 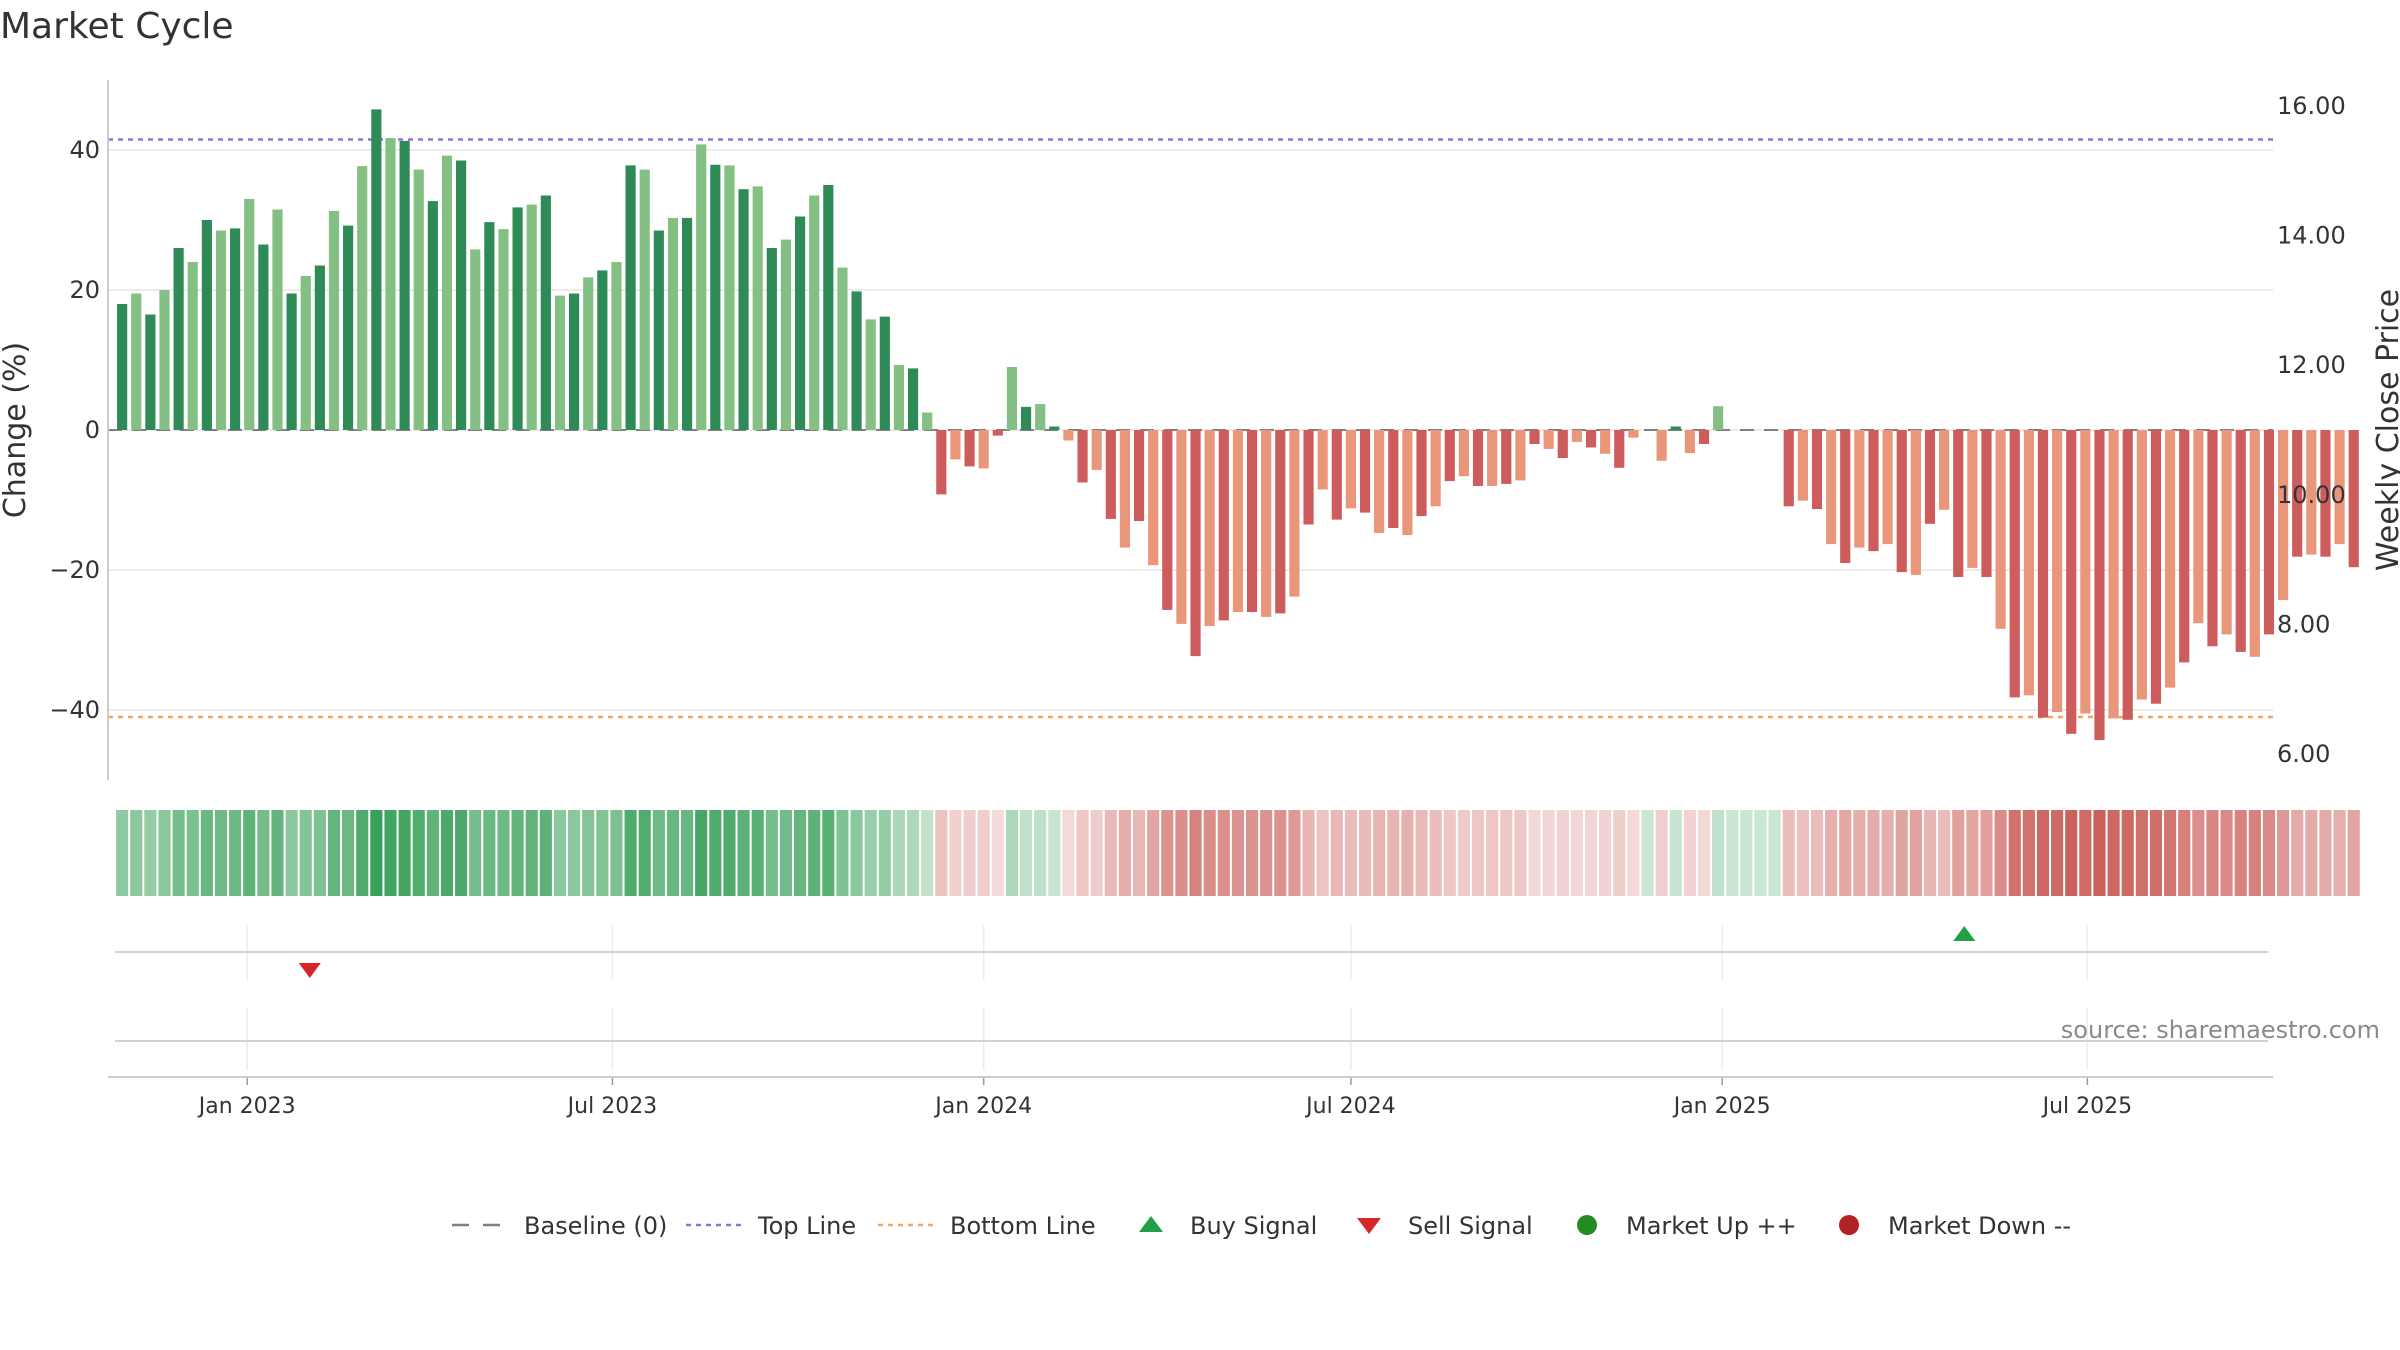 What do you see at coordinates (2087, 1106) in the screenshot?
I see `x-tick-label: Jul 2025` at bounding box center [2087, 1106].